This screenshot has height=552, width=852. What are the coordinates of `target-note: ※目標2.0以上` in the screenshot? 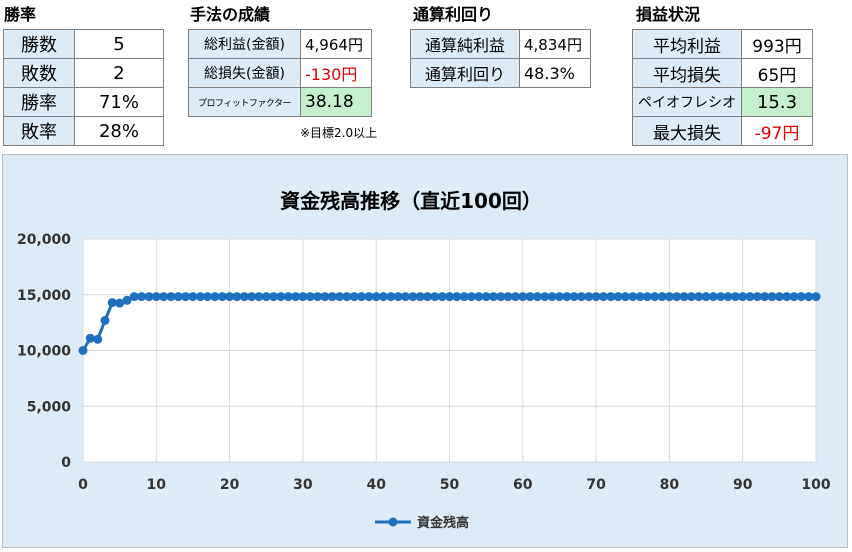 It's located at (339, 133).